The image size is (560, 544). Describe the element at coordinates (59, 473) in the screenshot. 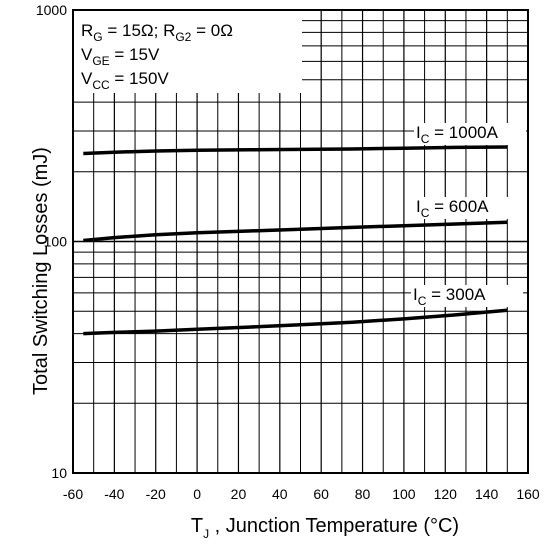

I see `y-tick-label: 10` at that location.